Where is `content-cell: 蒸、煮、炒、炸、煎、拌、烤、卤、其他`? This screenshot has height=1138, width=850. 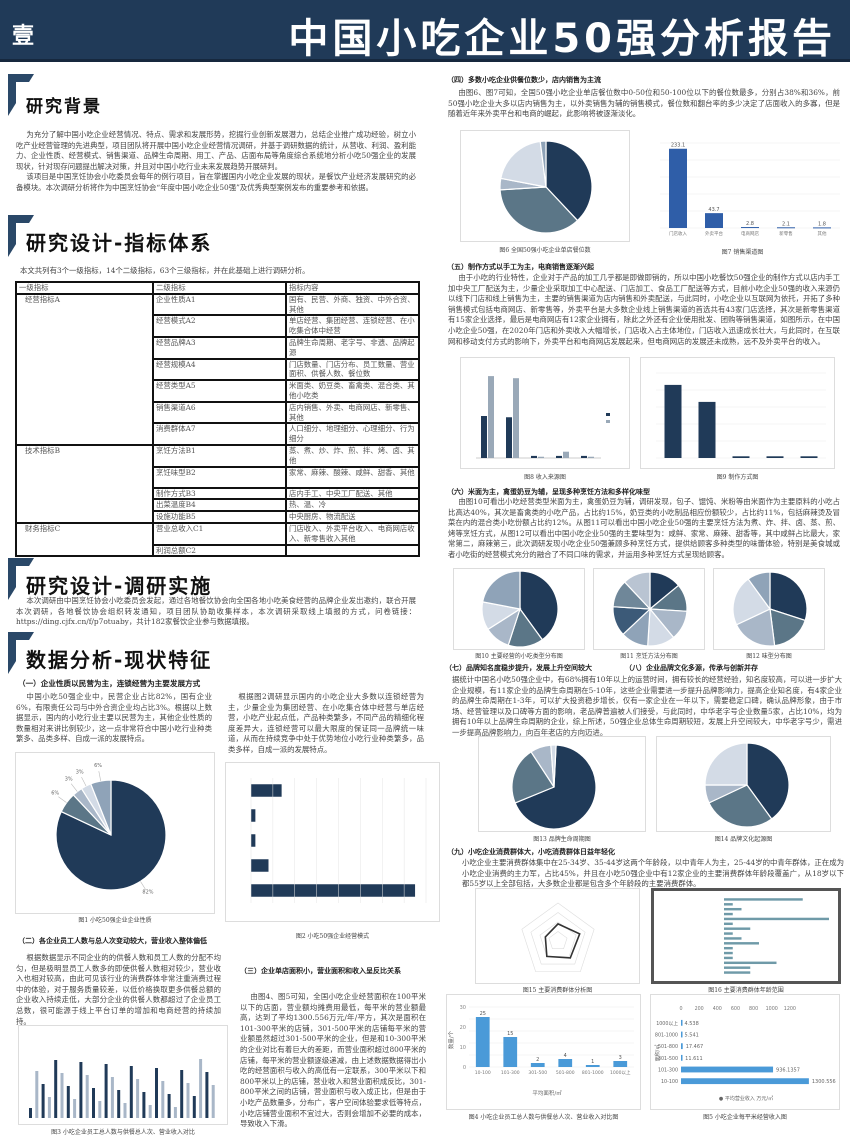
content-cell: 蒸、煮、炒、炸、煎、拌、烤、卤、其他 is located at coordinates (352, 455).